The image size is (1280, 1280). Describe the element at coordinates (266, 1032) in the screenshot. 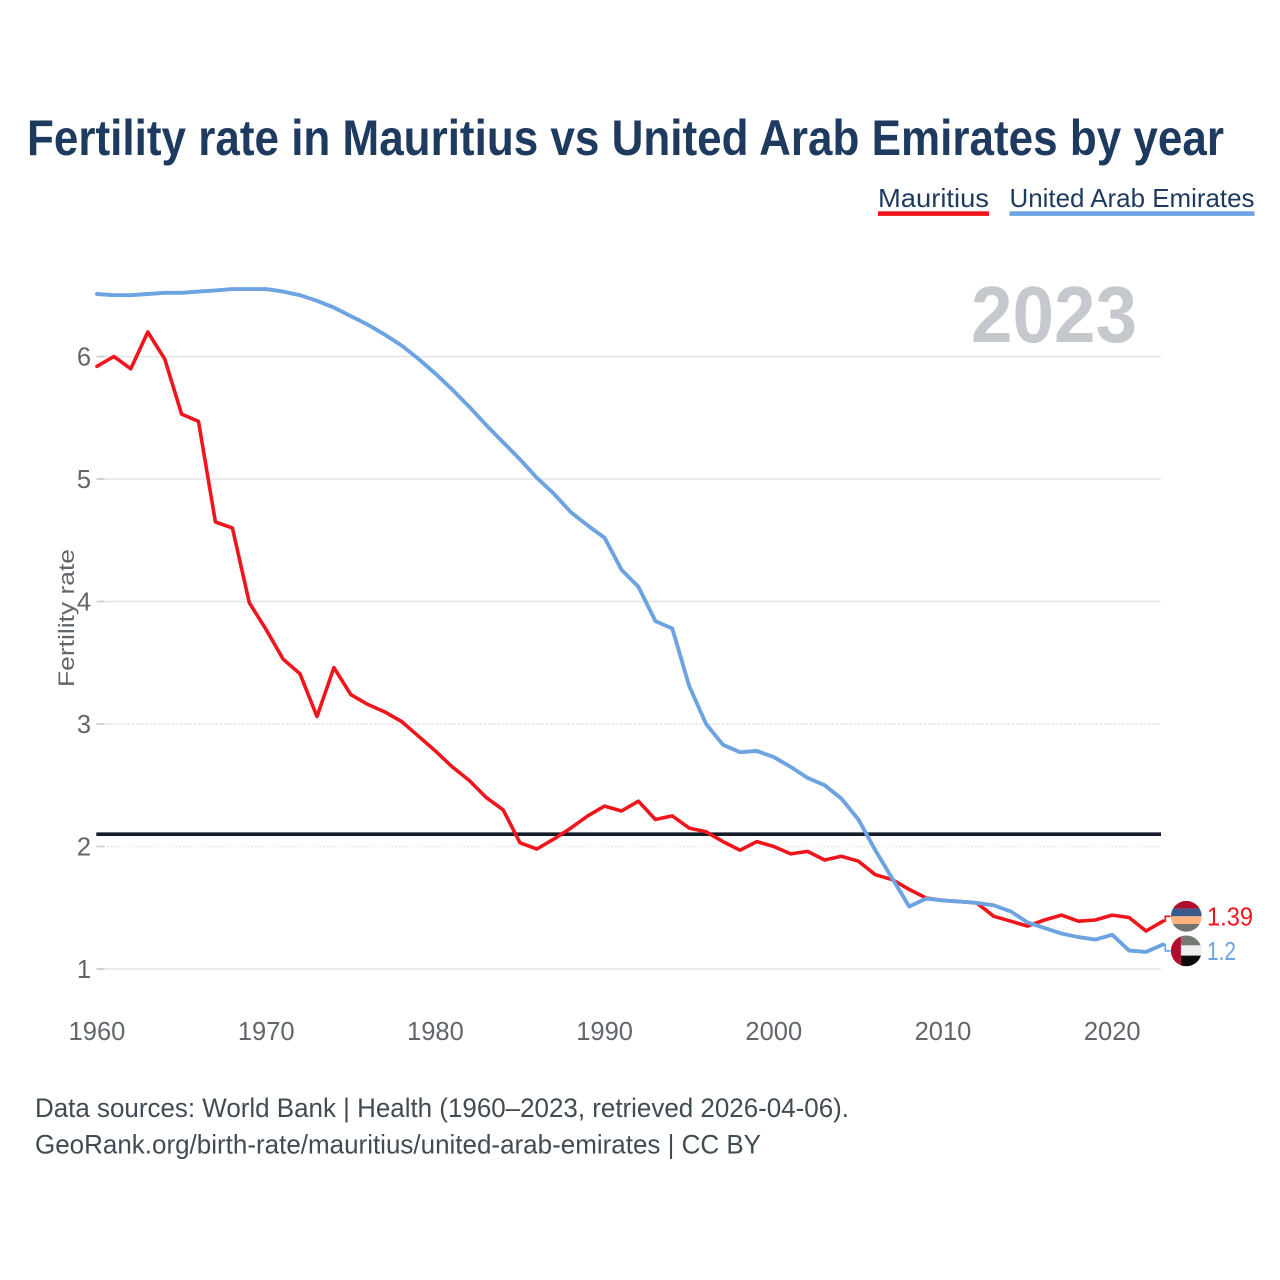

I see `svg-text: 1970` at that location.